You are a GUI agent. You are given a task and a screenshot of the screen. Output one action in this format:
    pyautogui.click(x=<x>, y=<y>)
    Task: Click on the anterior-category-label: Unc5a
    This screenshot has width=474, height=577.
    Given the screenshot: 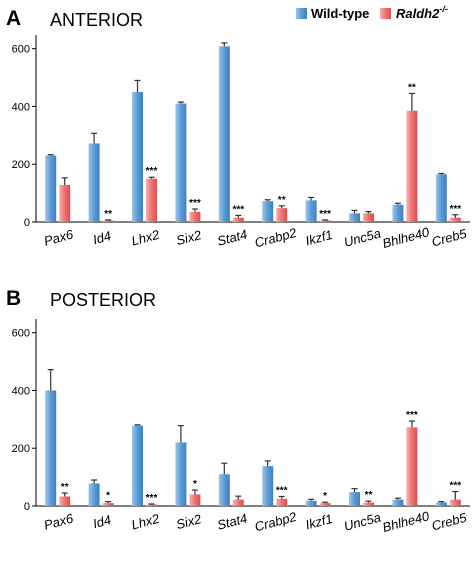 What is the action you would take?
    pyautogui.click(x=362, y=238)
    